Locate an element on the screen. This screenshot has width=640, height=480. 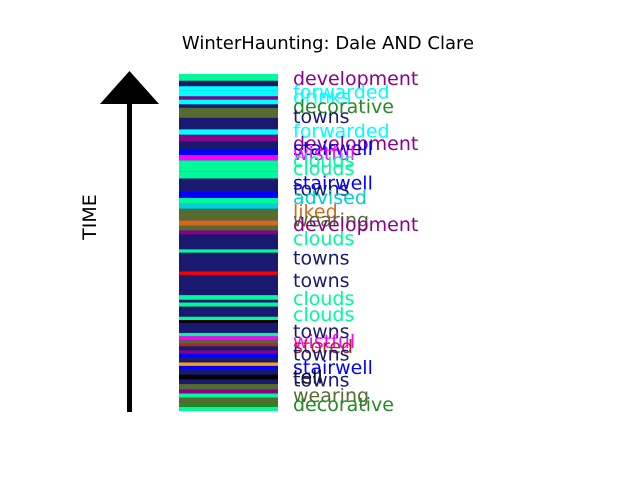
event-band-stored is located at coordinates (228, 345).